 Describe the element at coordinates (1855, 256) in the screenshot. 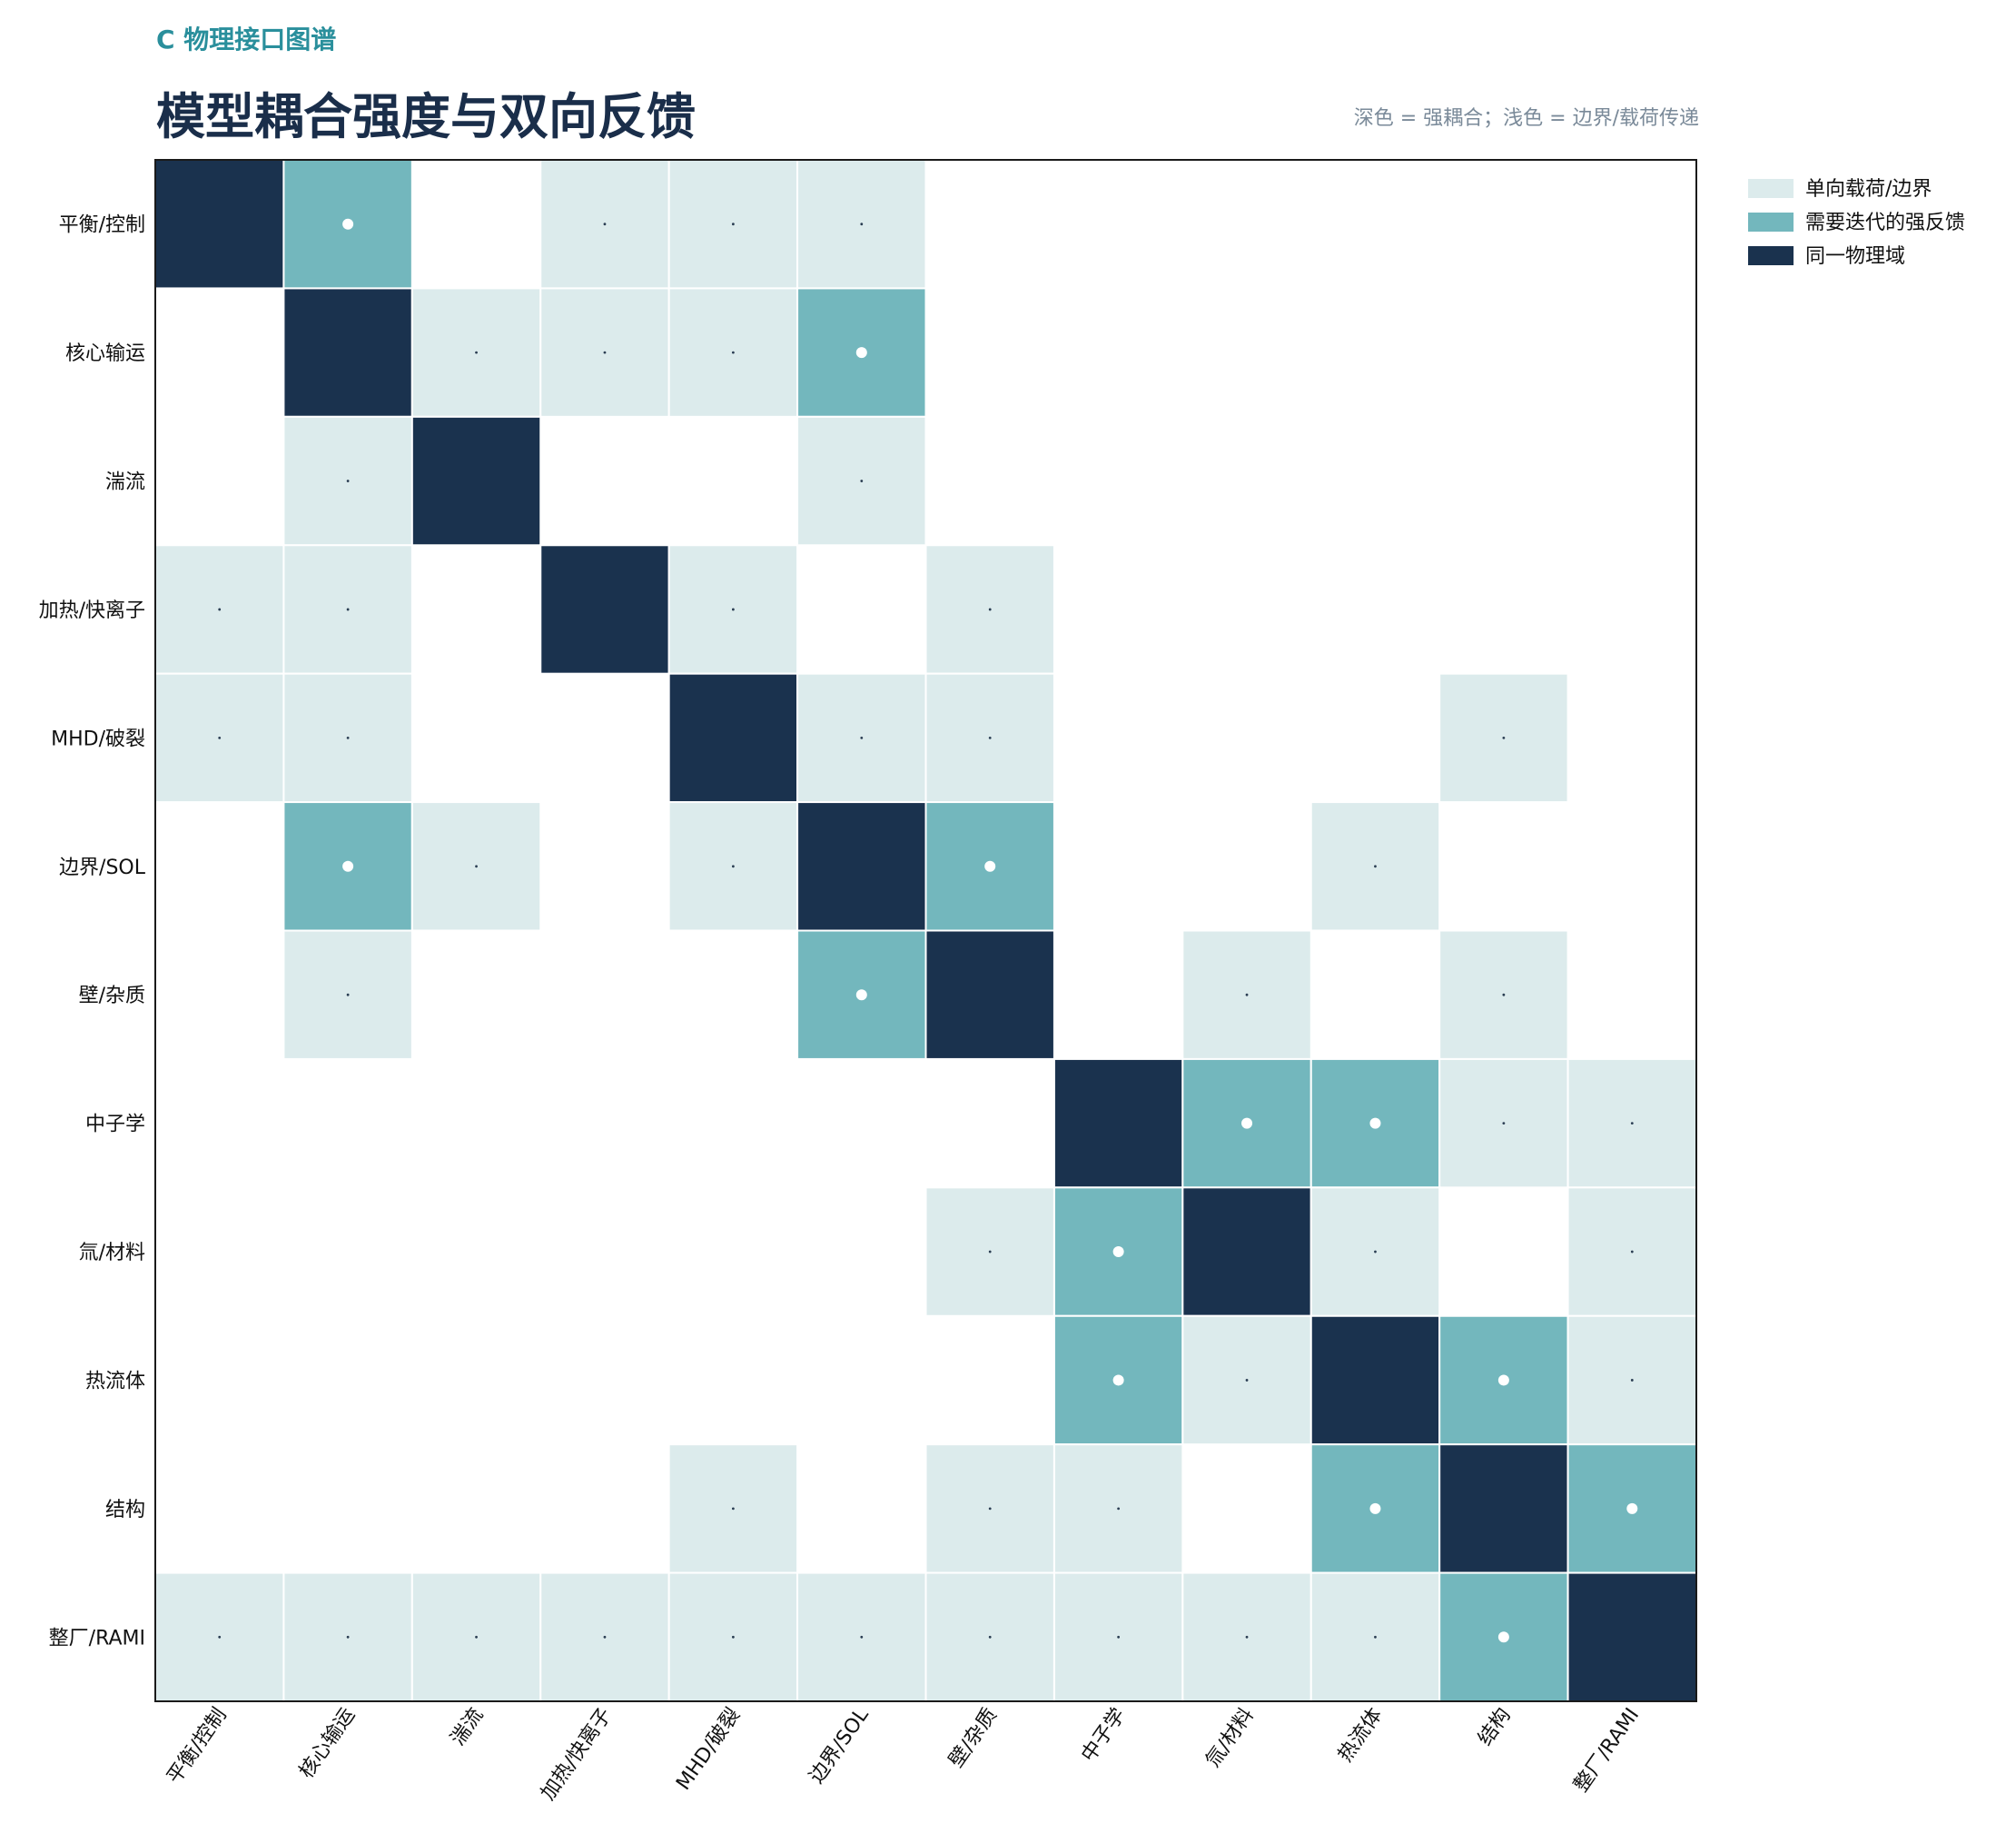

I see `legend-label: 同一物理域` at that location.